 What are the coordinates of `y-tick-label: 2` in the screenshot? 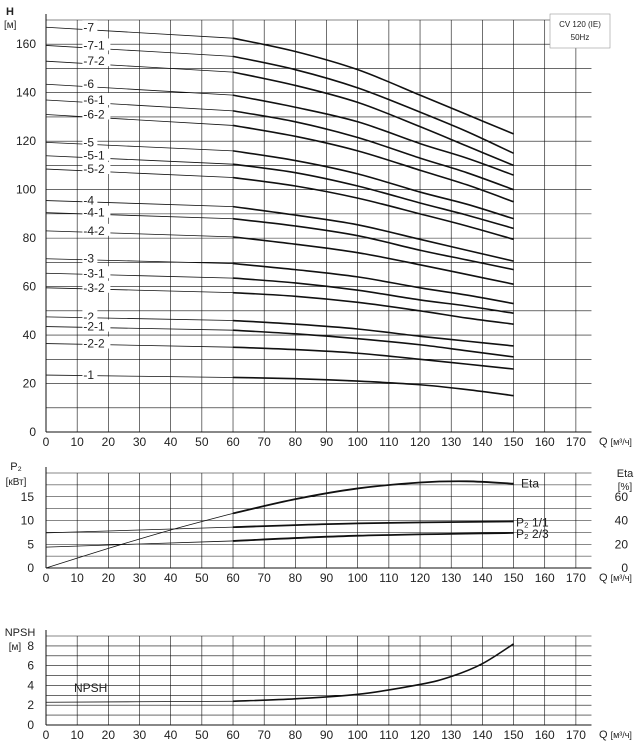 It's located at (30, 705).